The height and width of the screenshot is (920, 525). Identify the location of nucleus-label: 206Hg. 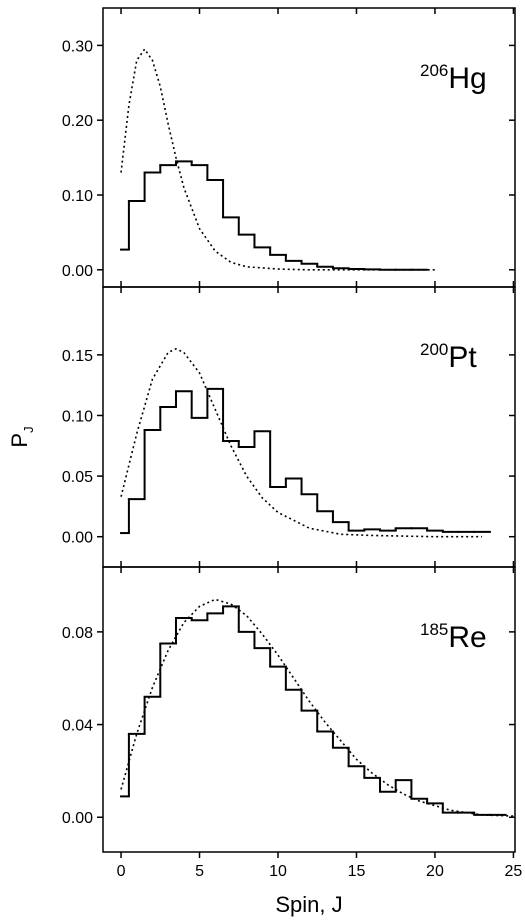
(453, 78).